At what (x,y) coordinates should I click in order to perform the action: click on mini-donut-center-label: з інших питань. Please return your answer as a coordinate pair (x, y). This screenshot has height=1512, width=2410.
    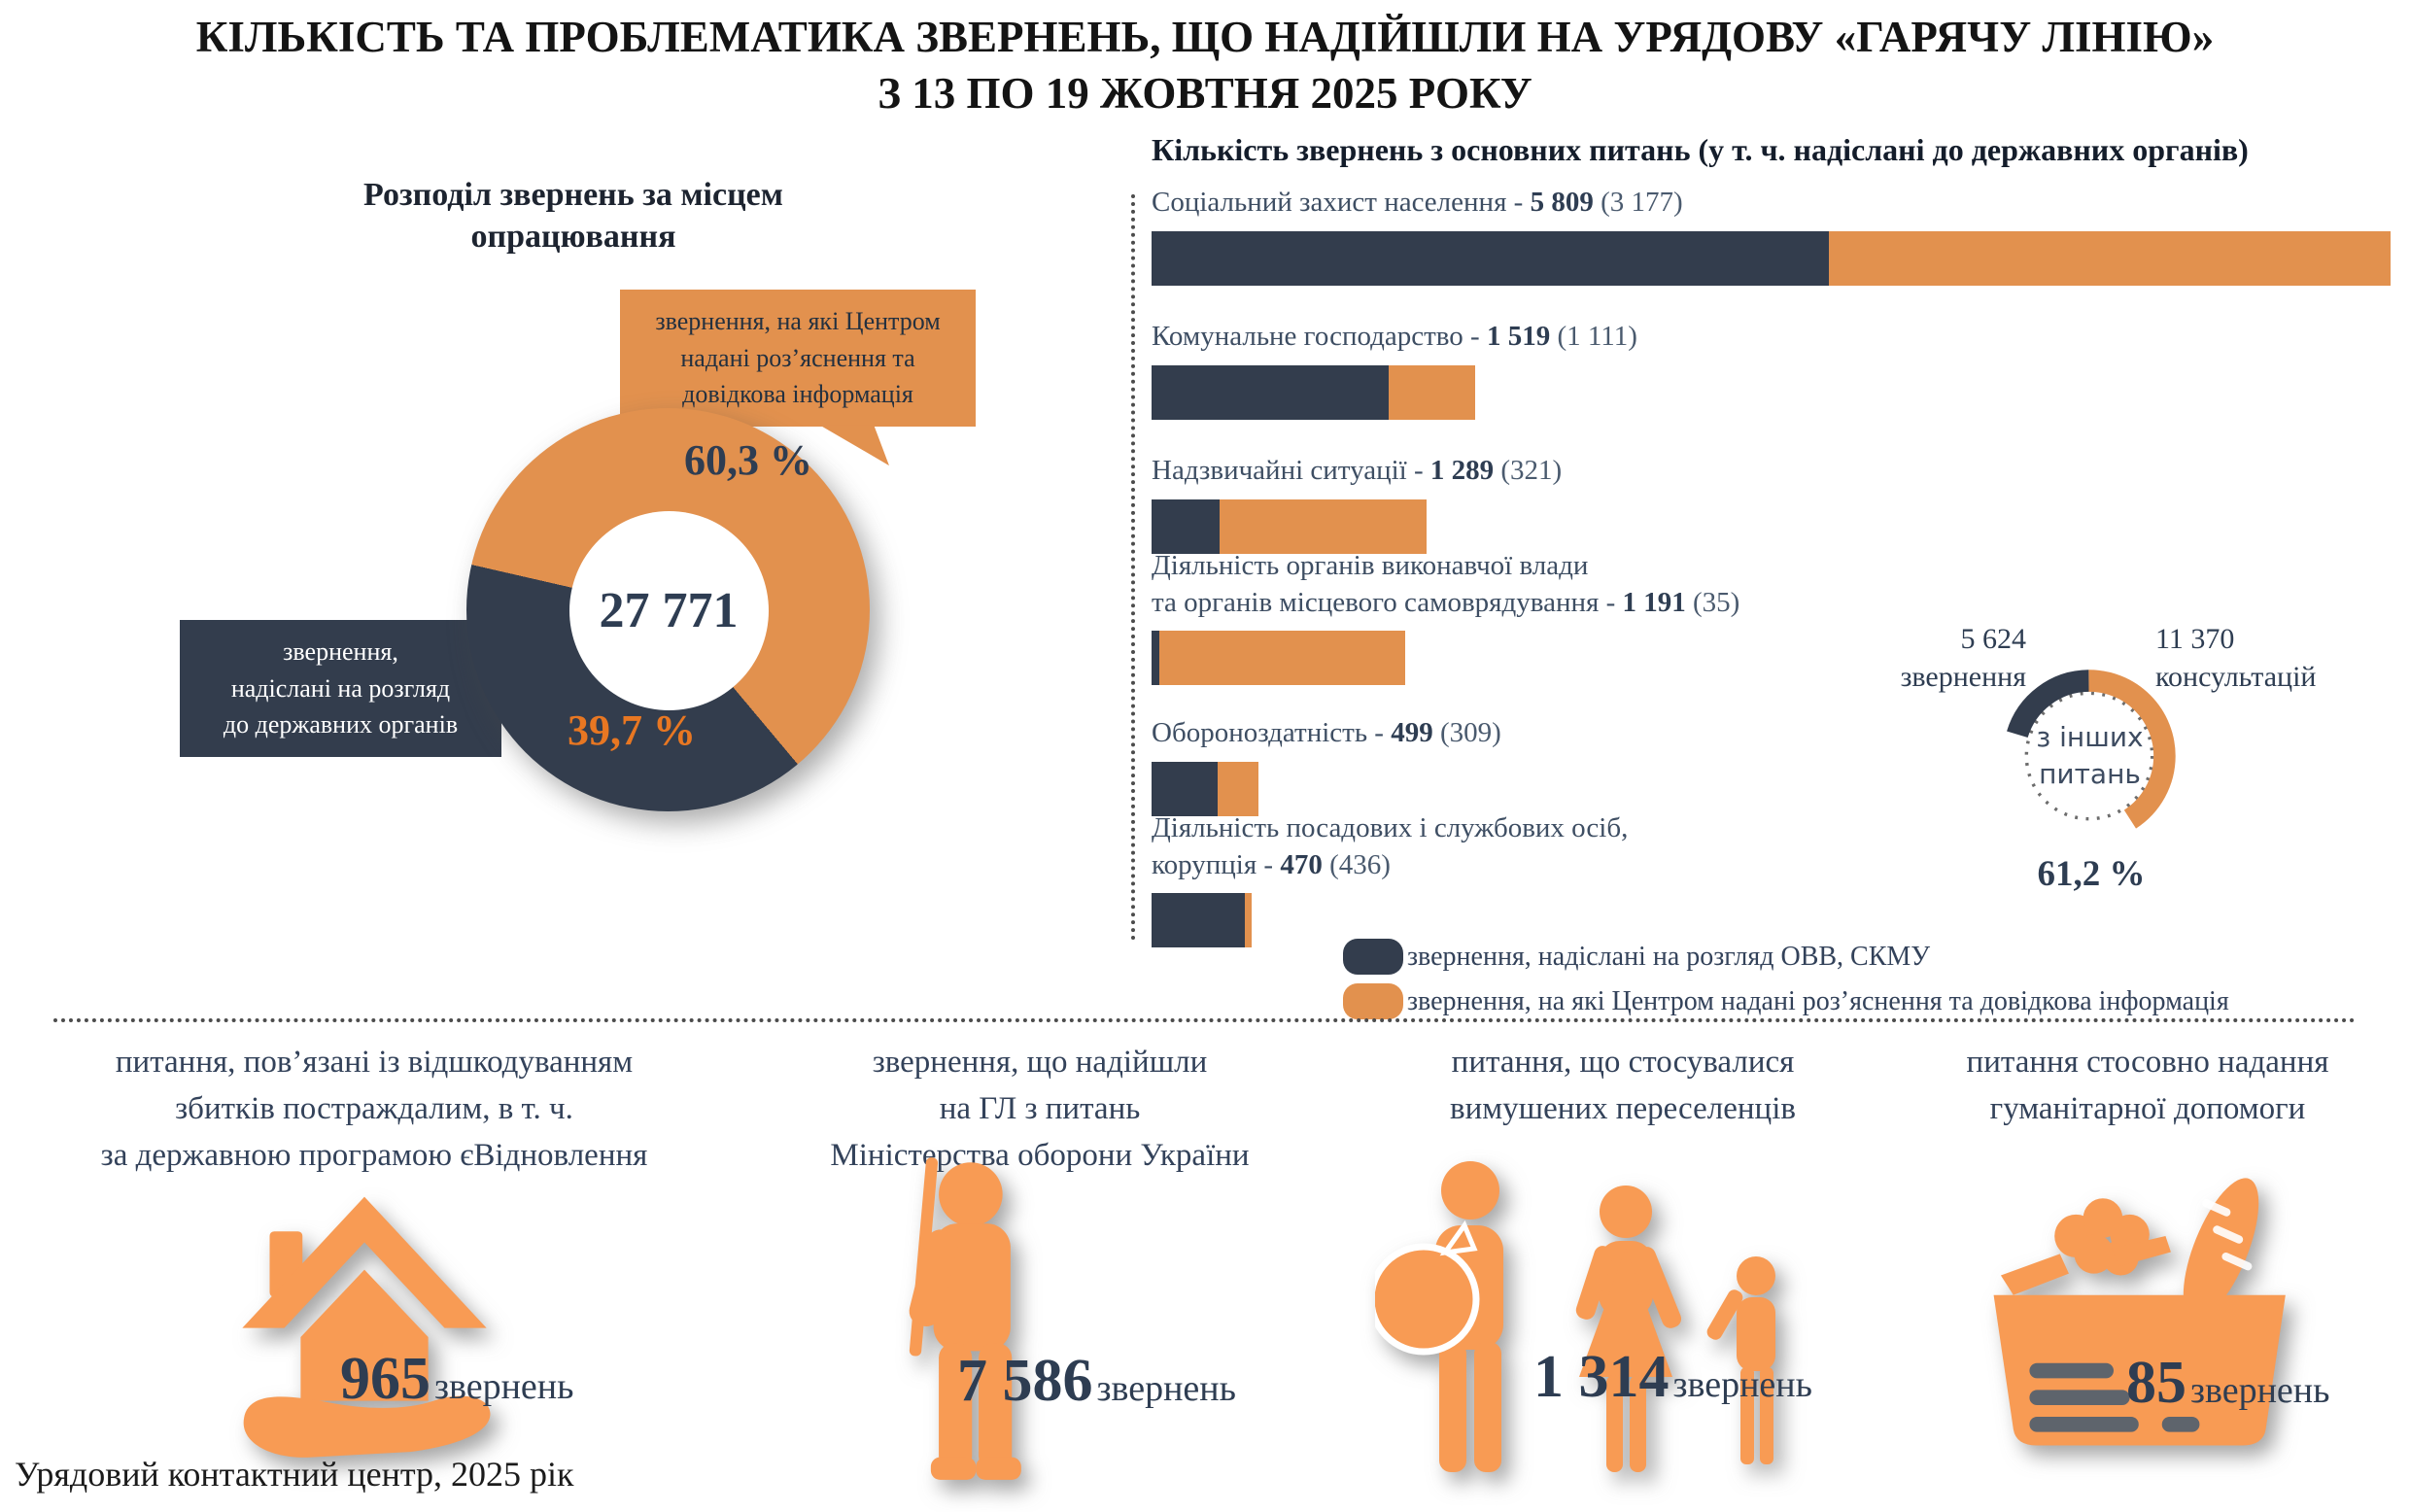
    Looking at the image, I should click on (2090, 755).